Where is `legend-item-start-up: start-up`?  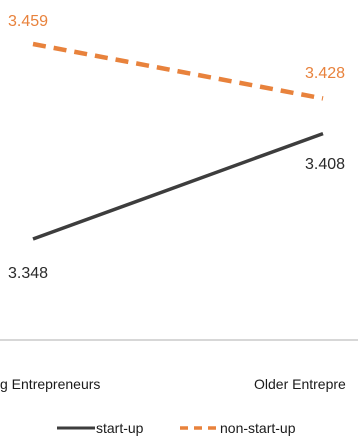
legend-item-start-up: start-up is located at coordinates (100, 428).